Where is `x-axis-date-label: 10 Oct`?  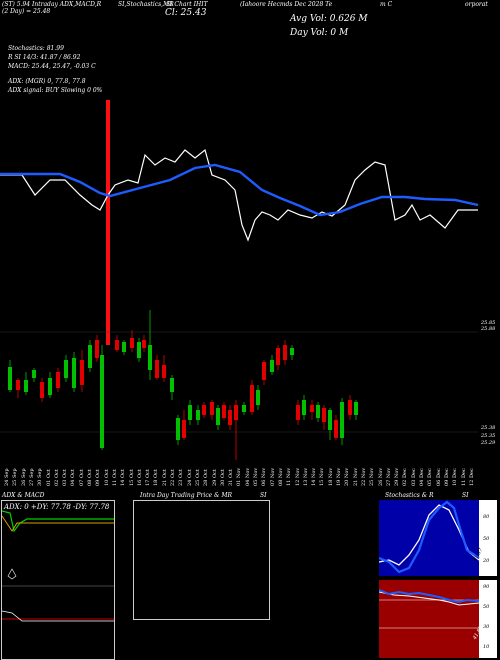
x-axis-date-label: 10 Oct is located at coordinates (106, 477).